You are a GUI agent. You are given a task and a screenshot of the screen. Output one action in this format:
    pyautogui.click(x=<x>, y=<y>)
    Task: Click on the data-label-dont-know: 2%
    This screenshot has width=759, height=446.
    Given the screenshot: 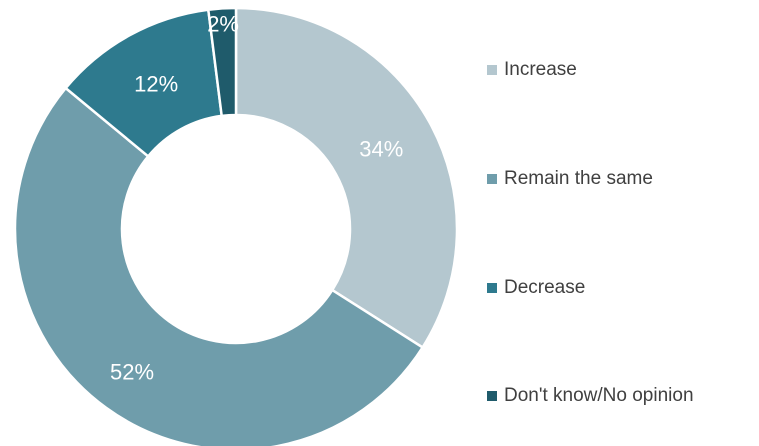 What is the action you would take?
    pyautogui.click(x=223, y=23)
    